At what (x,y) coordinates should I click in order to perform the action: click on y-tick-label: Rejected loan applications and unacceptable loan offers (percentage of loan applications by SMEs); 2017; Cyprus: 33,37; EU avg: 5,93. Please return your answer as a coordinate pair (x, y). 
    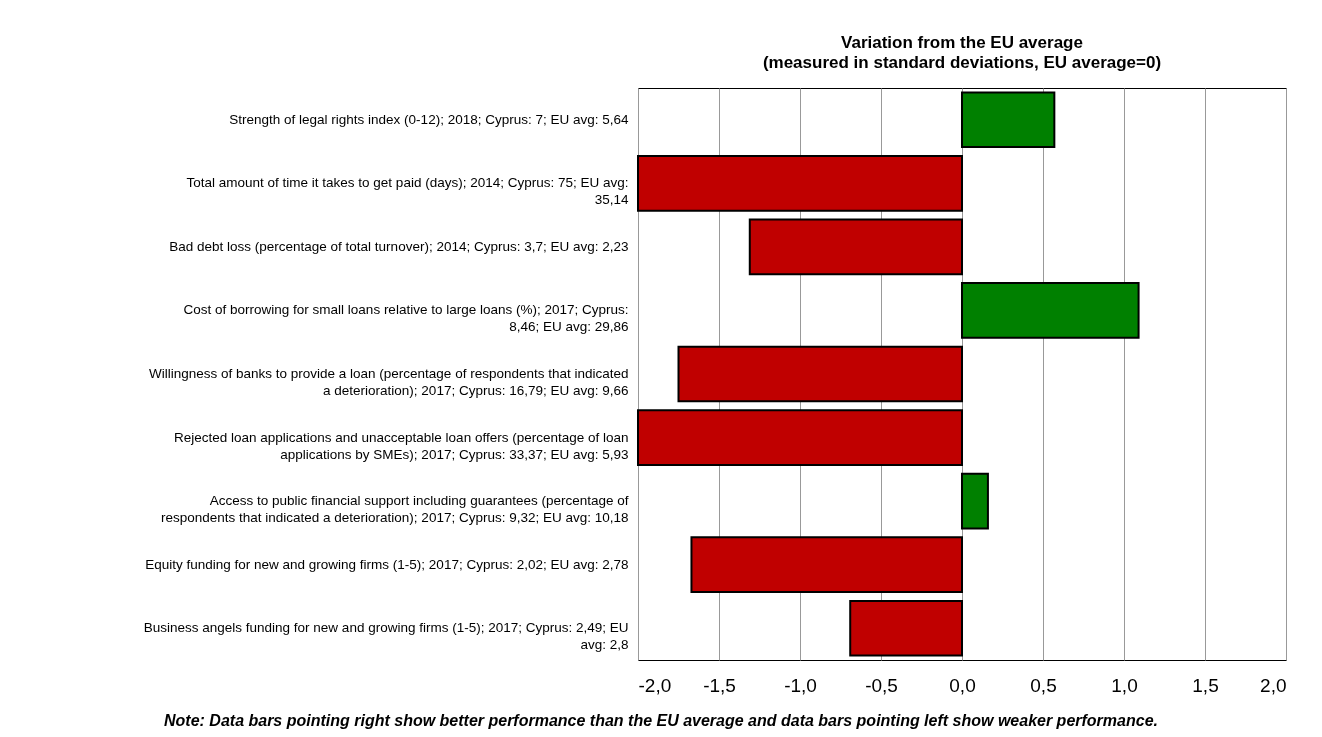
    Looking at the image, I should click on (401, 445).